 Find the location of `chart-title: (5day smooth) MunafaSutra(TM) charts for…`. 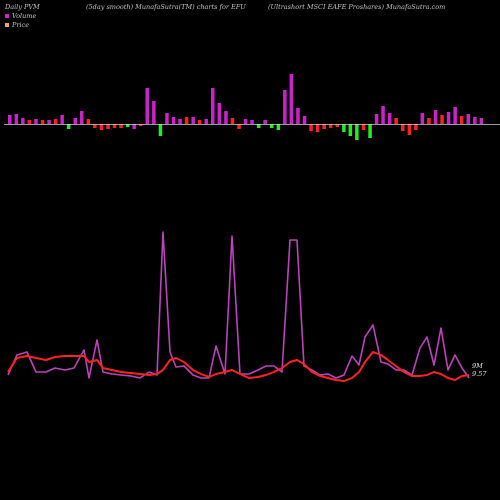

chart-title: (5day smooth) MunafaSutra(TM) charts for… is located at coordinates (166, 7).